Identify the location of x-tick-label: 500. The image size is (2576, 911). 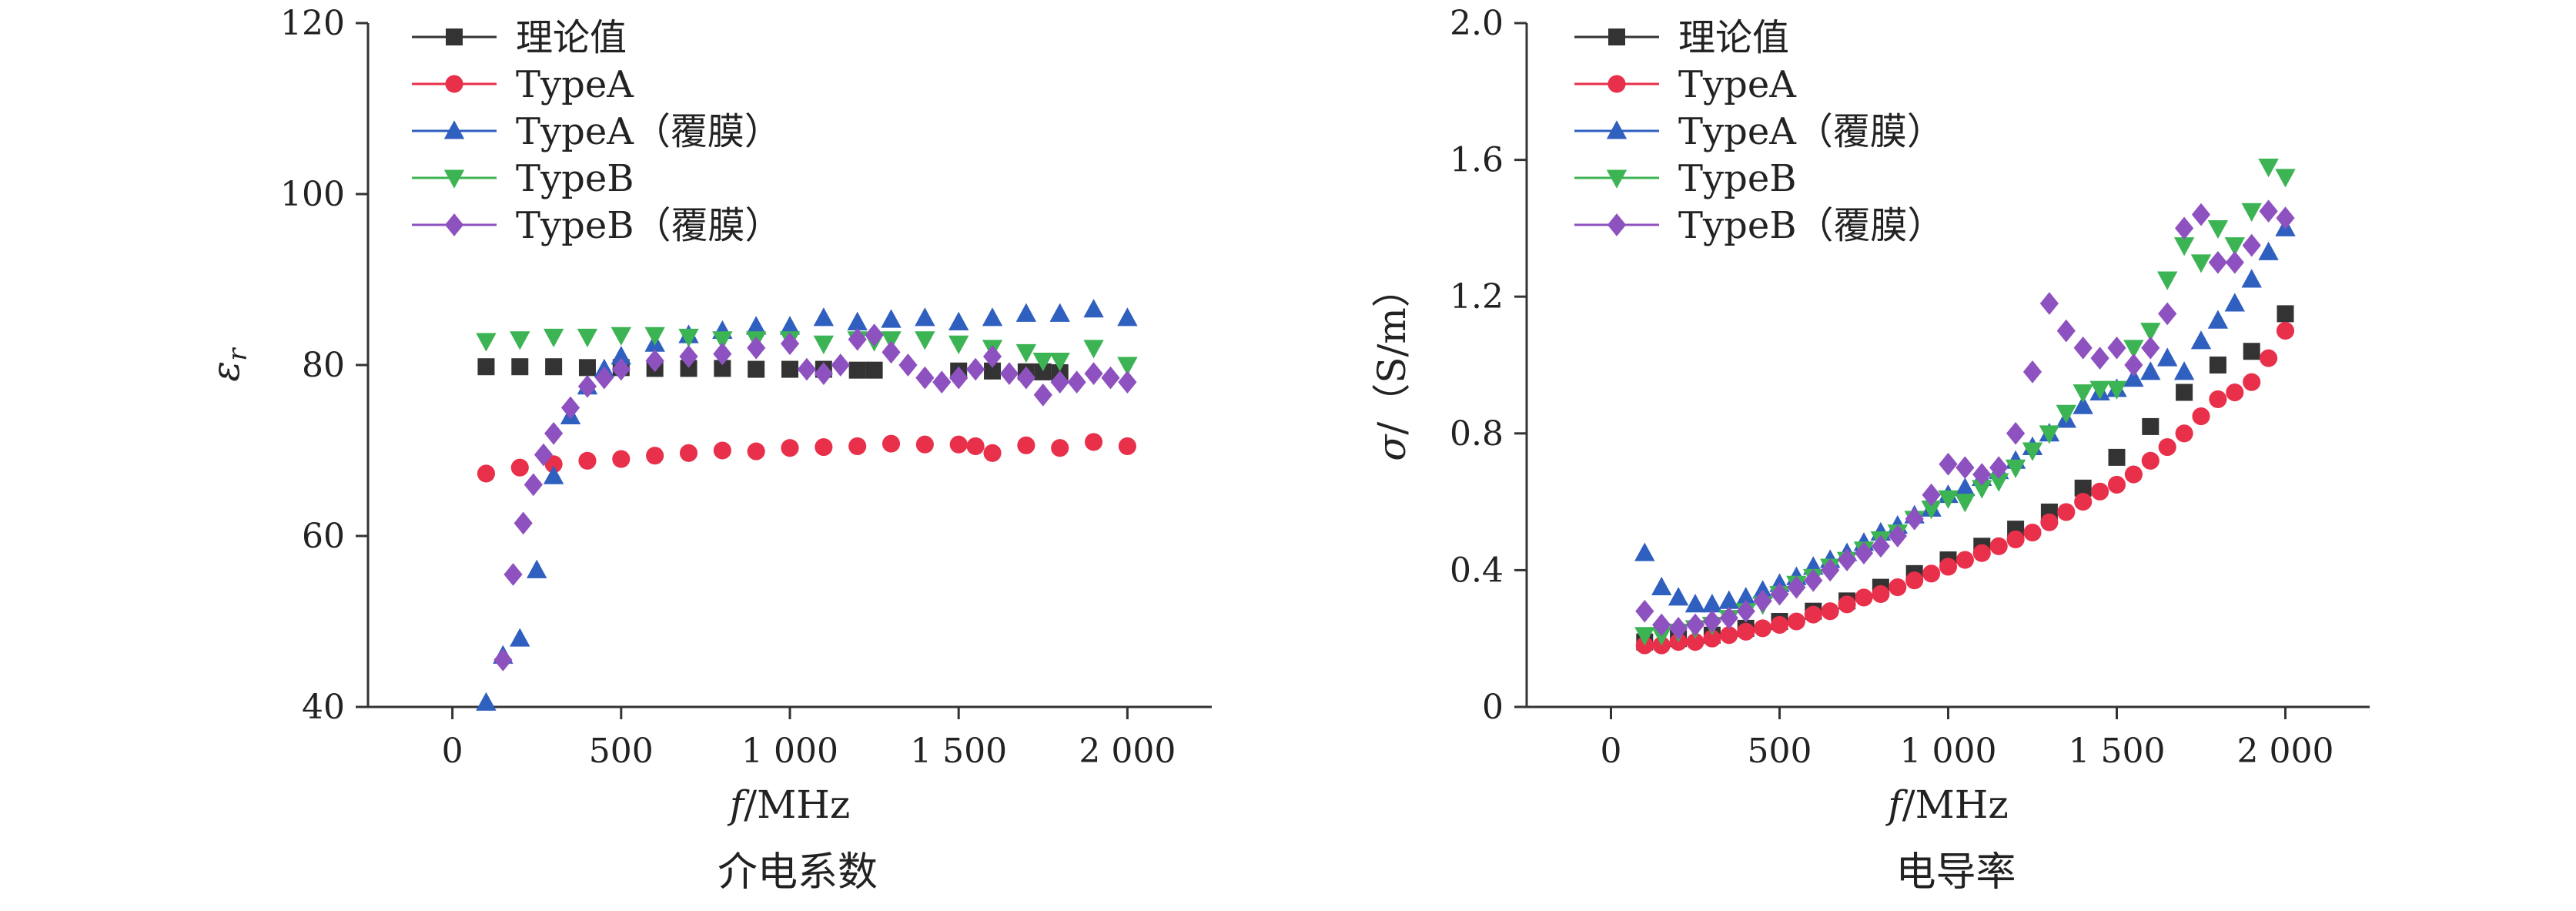
(622, 752).